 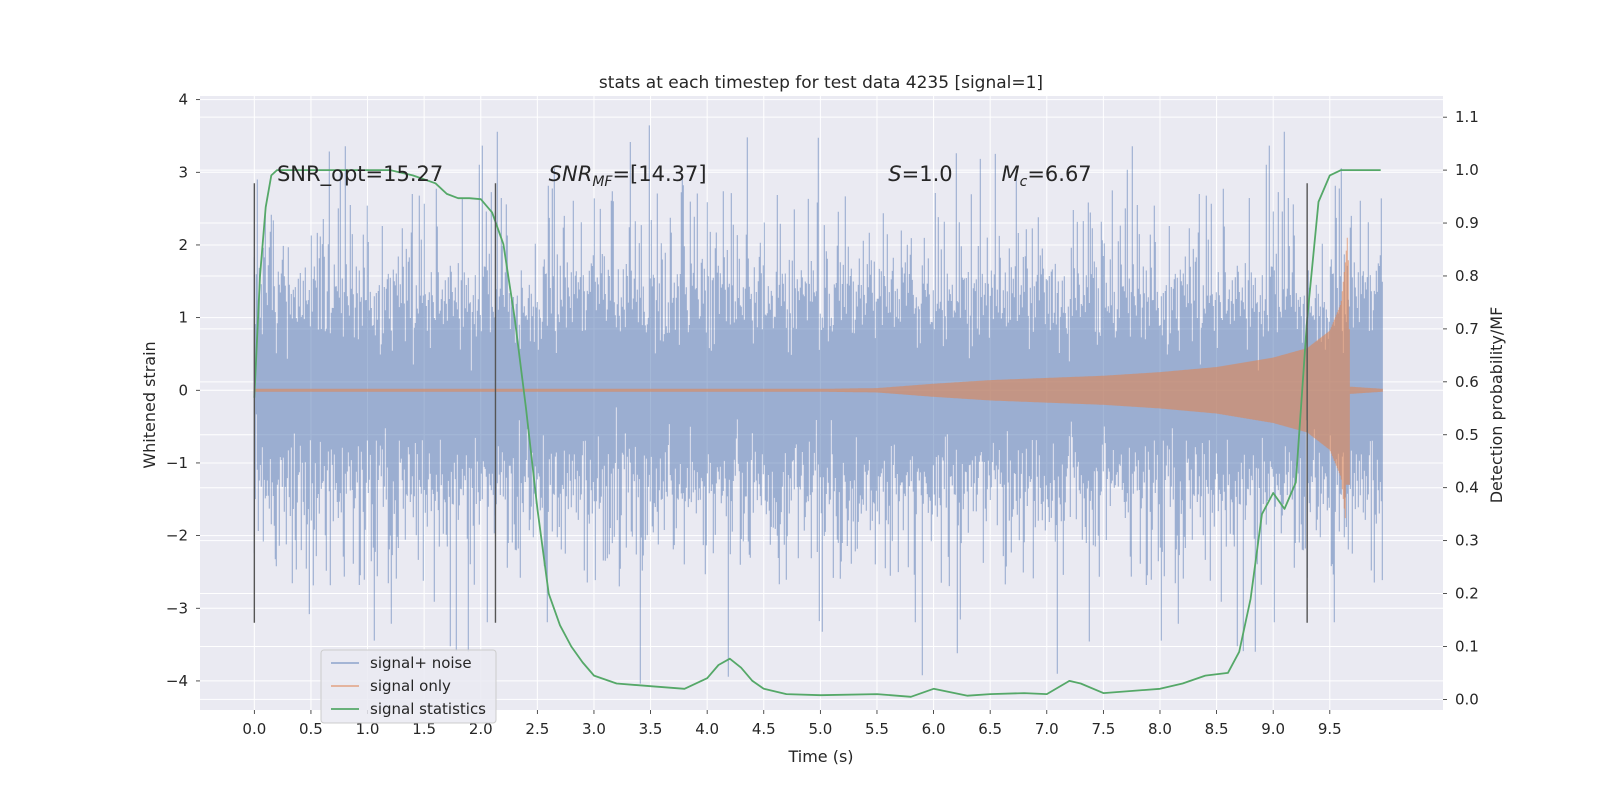 I want to click on y2-tick-label: 0.8, so click(x=1467, y=276).